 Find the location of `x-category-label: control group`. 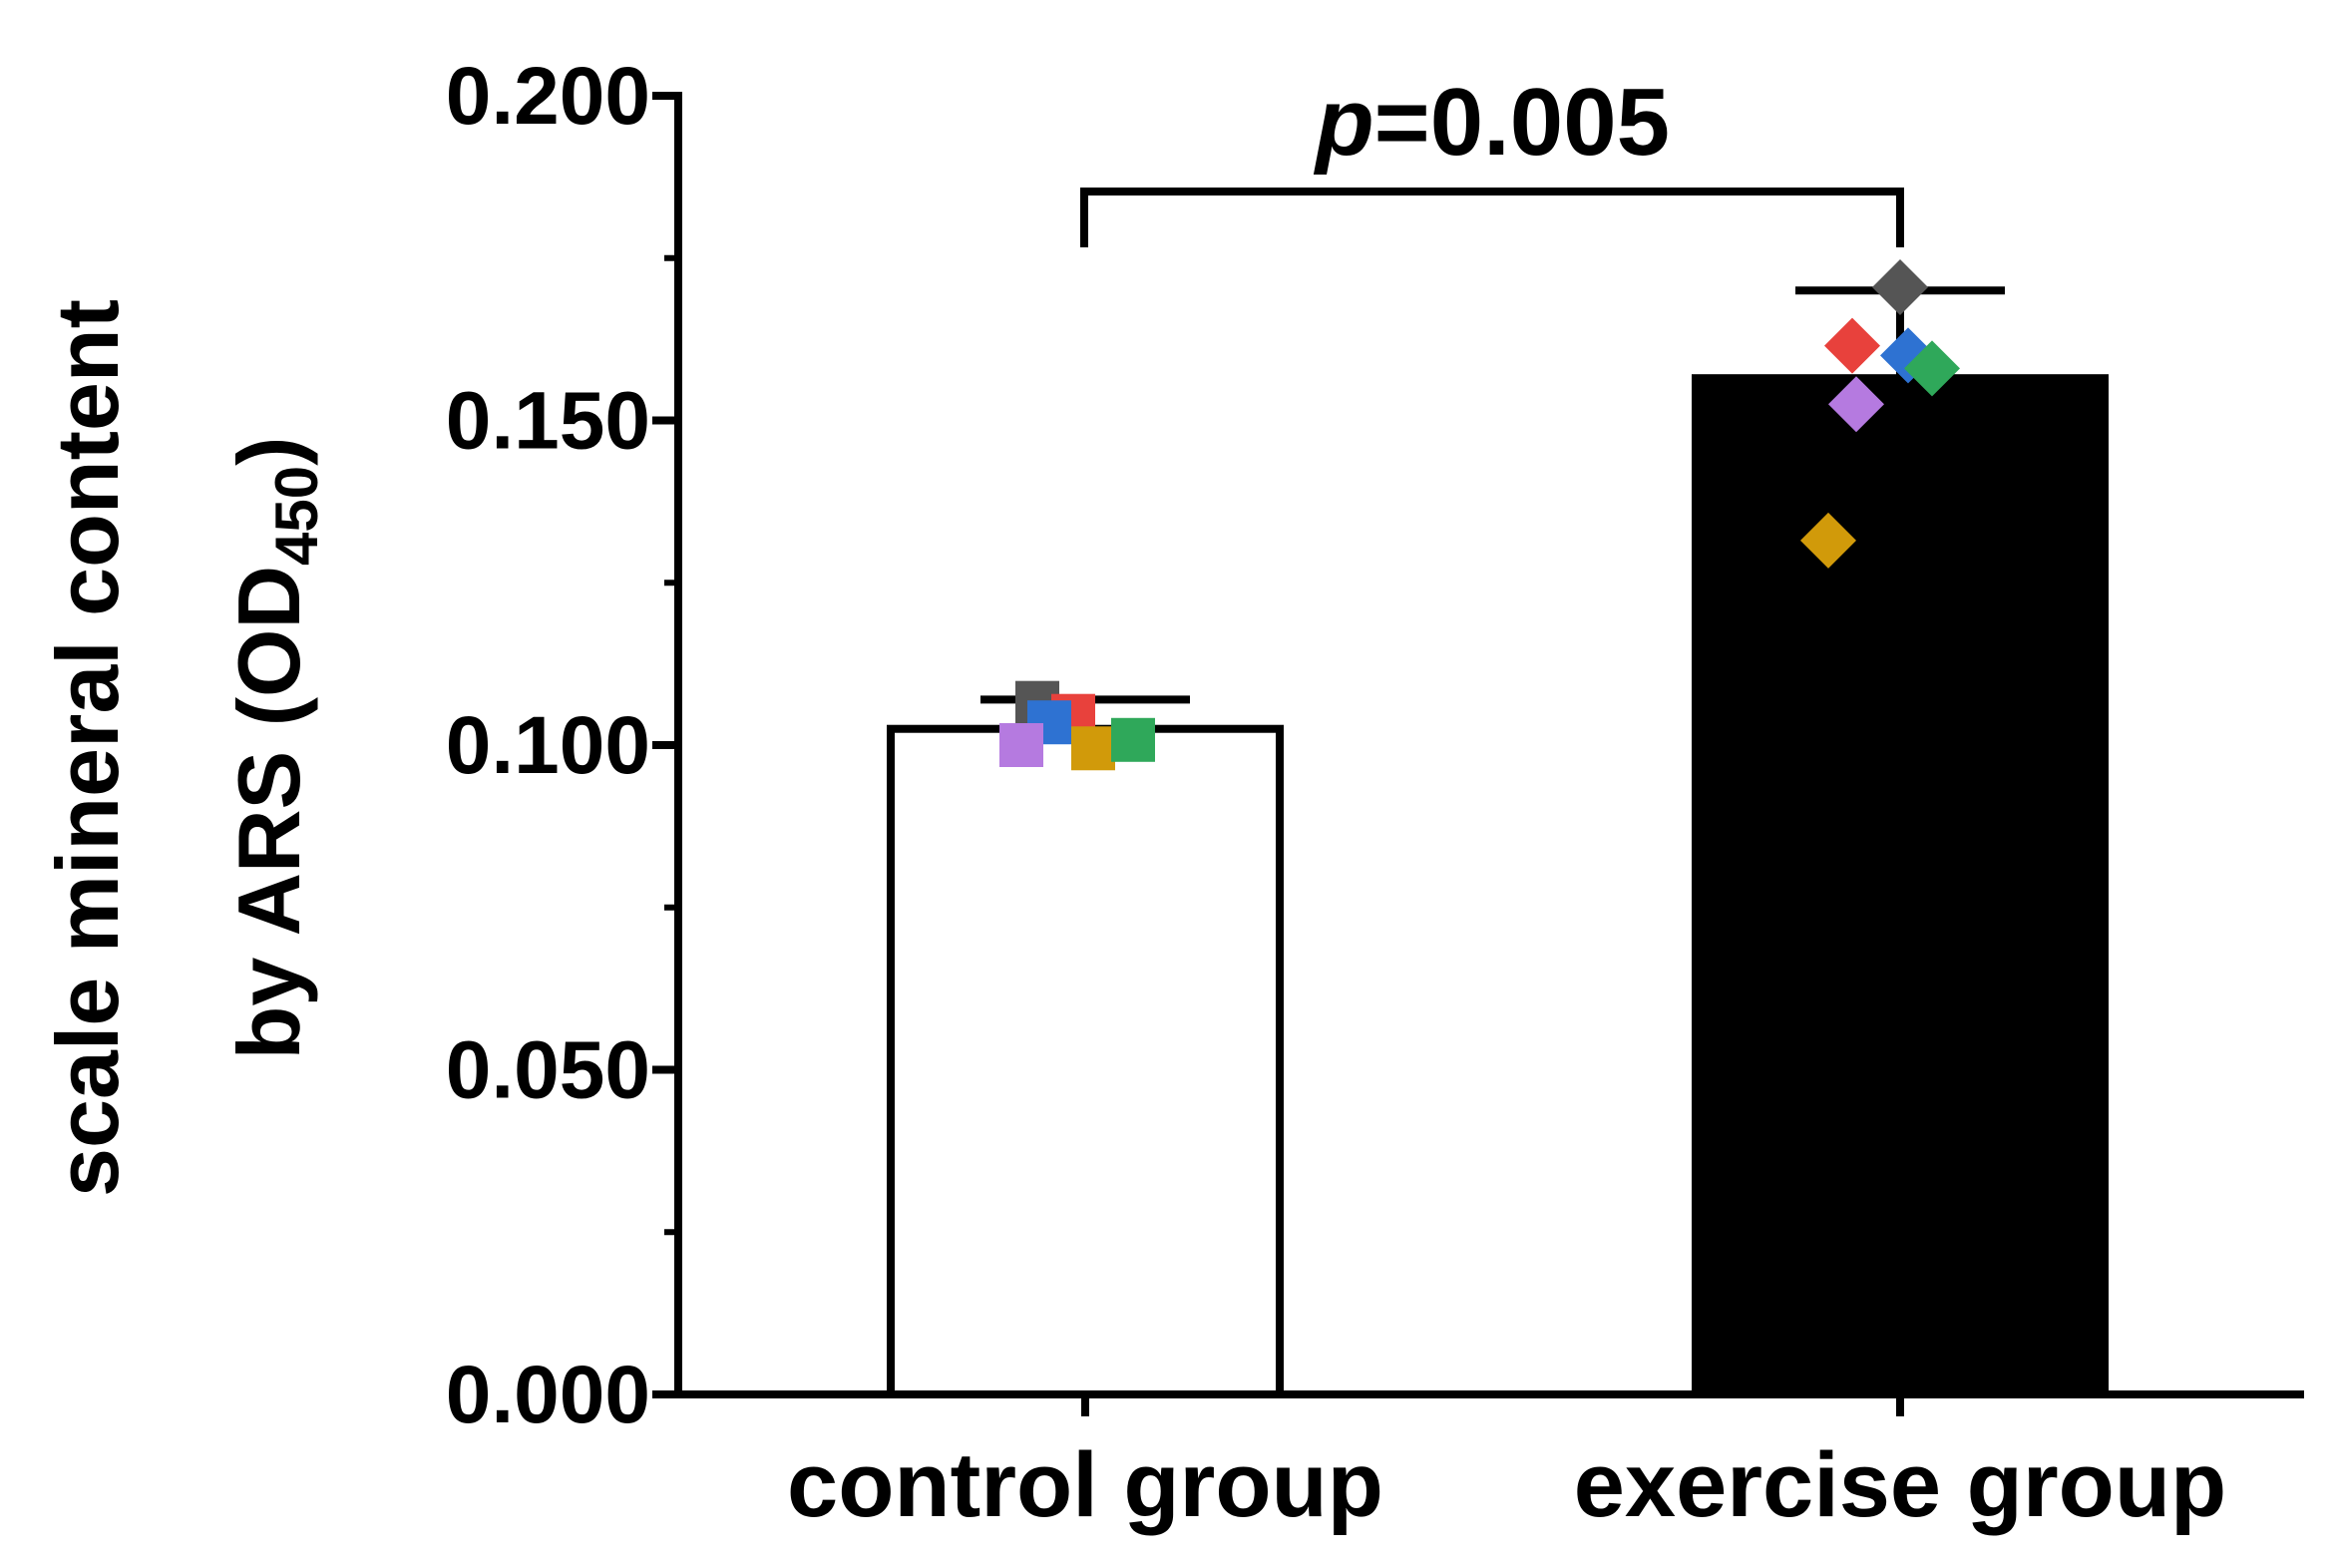

x-category-label: control group is located at coordinates (1085, 1485).